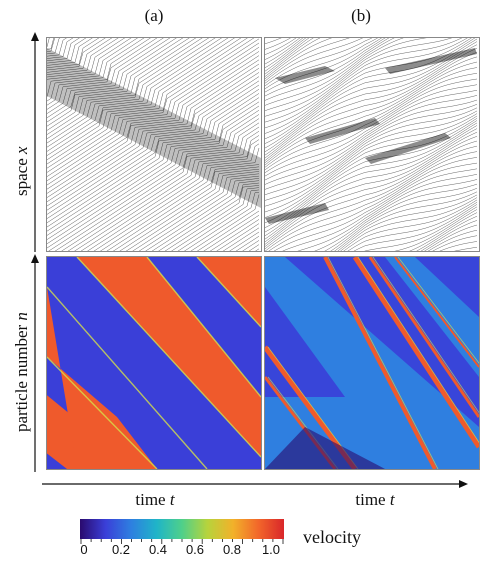 The width and height of the screenshot is (491, 565). I want to click on y-axis-arrow-top, so click(35, 142).